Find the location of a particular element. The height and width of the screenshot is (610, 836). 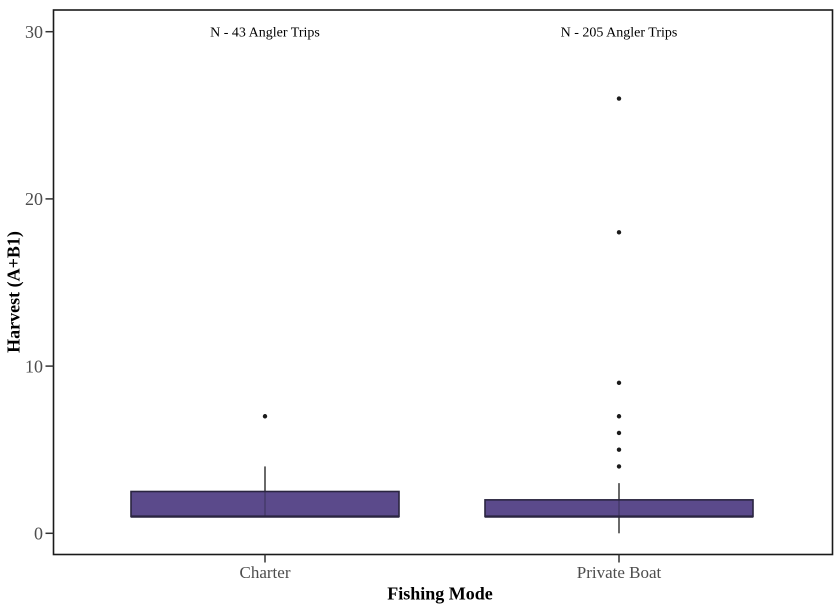

outlier-point-charter is located at coordinates (265, 416).